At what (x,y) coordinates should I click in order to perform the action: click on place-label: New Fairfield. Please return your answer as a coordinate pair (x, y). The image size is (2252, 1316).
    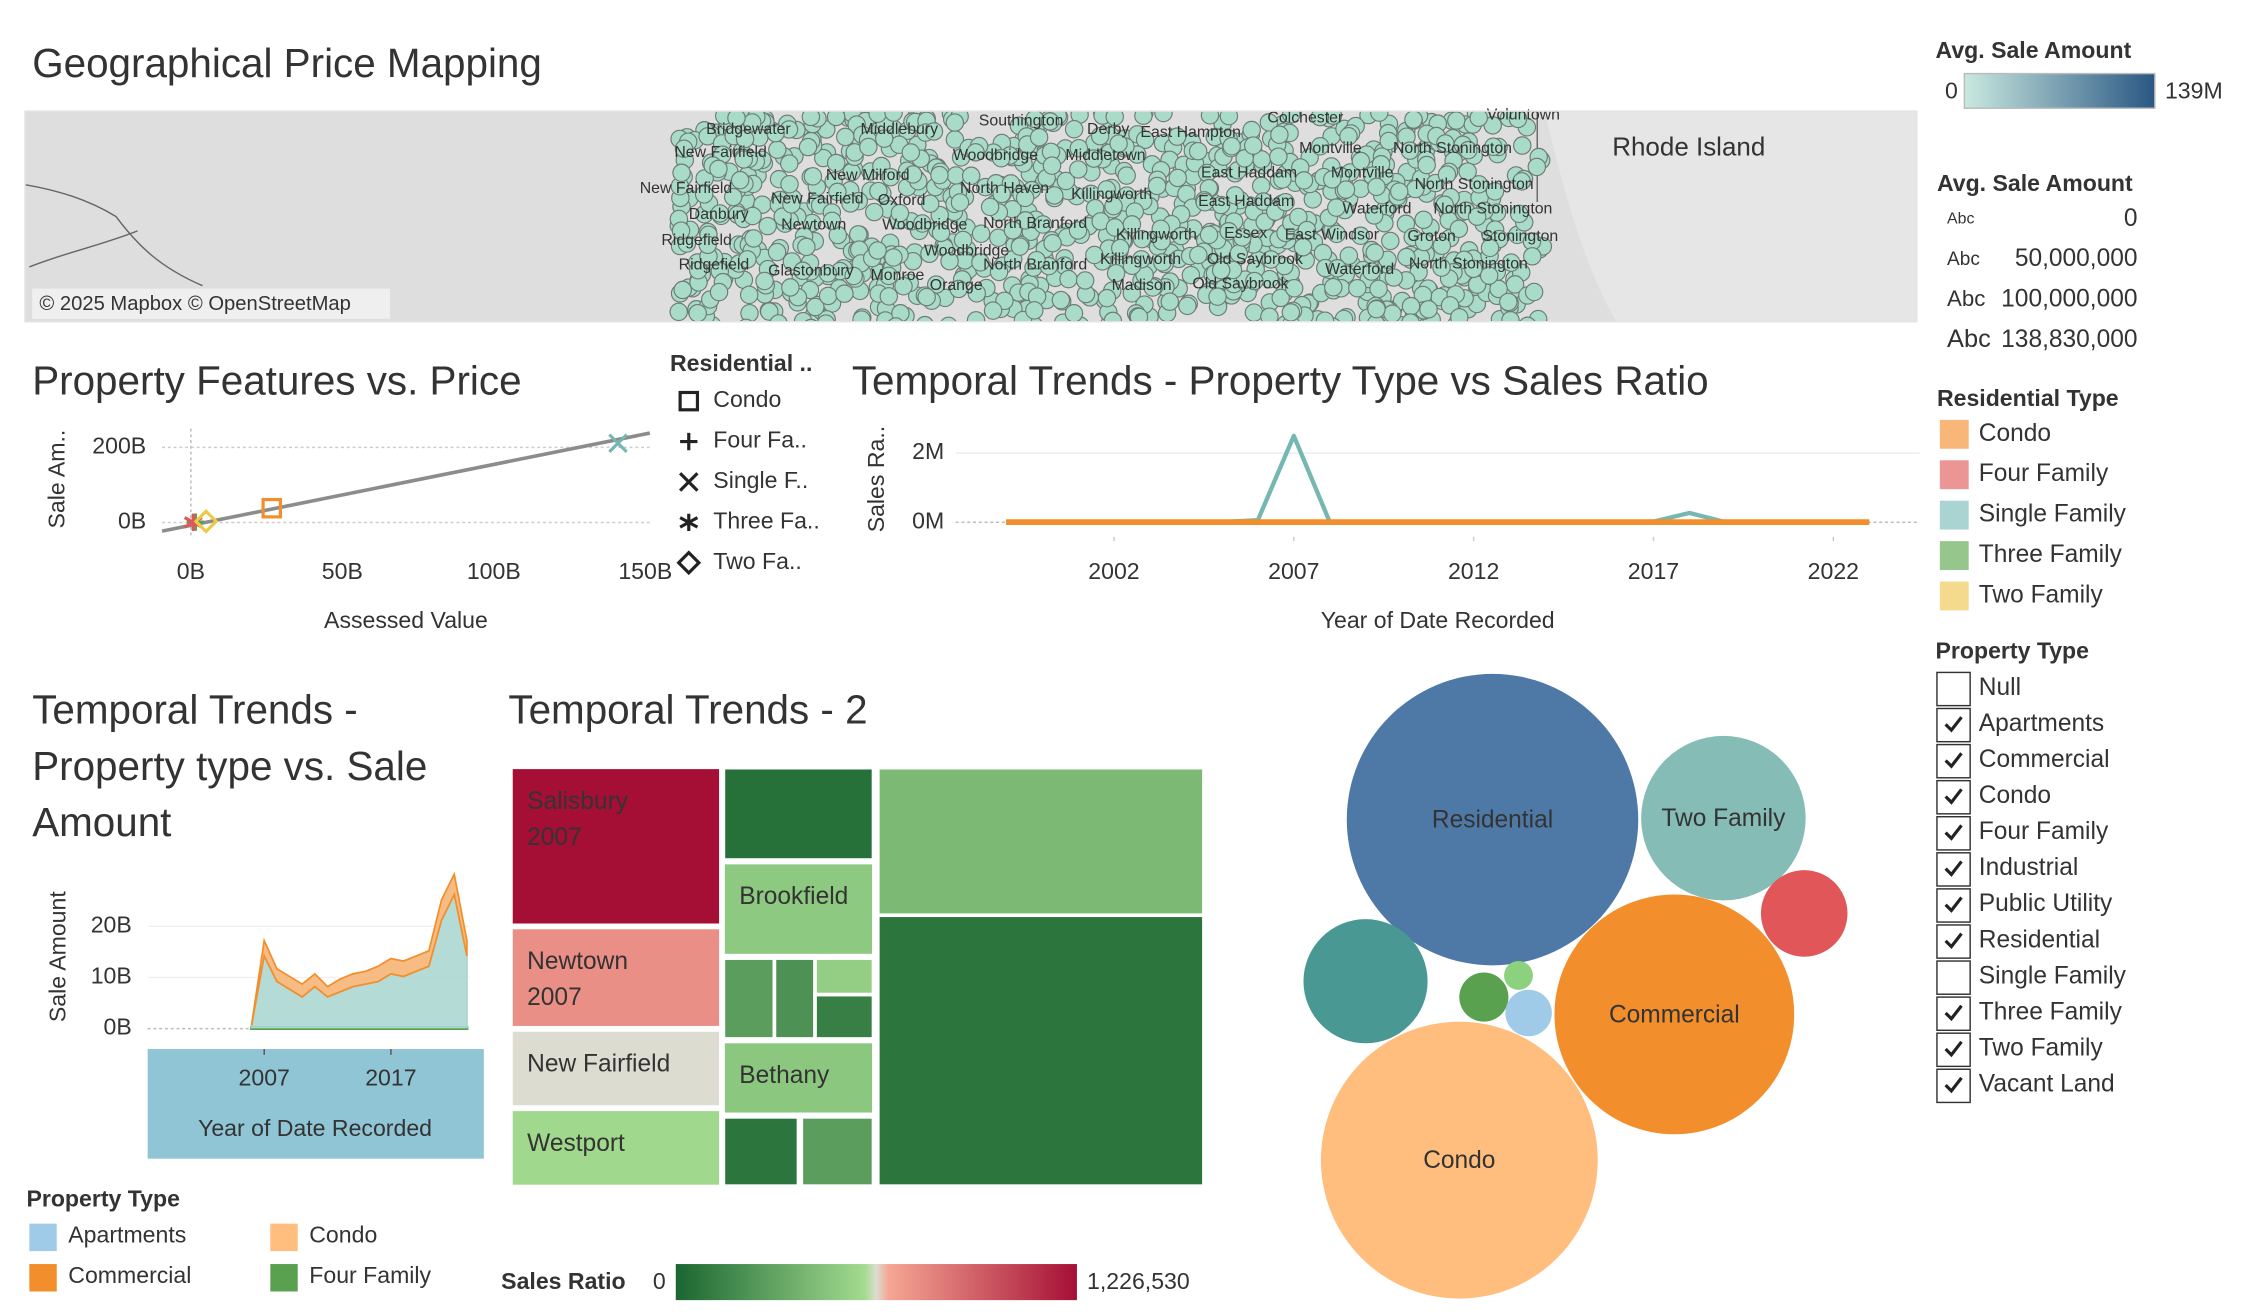
    Looking at the image, I should click on (817, 198).